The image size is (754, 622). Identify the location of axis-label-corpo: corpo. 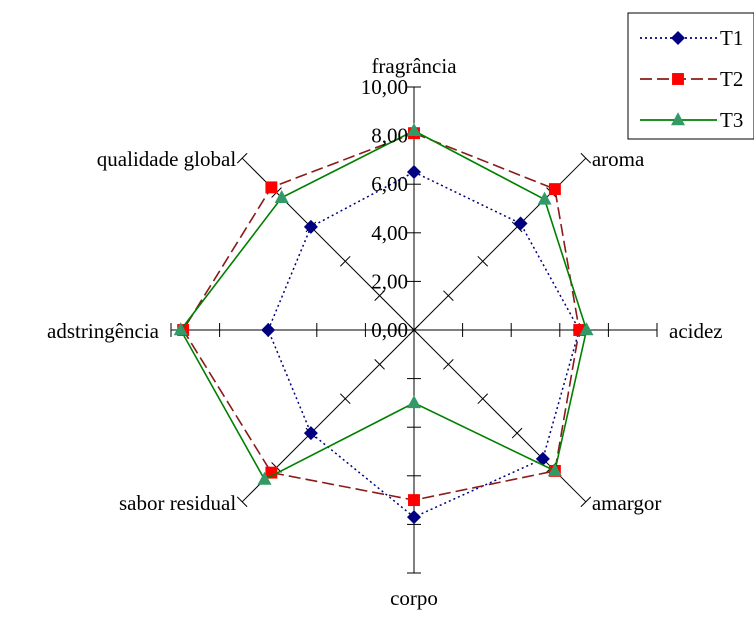
(414, 598).